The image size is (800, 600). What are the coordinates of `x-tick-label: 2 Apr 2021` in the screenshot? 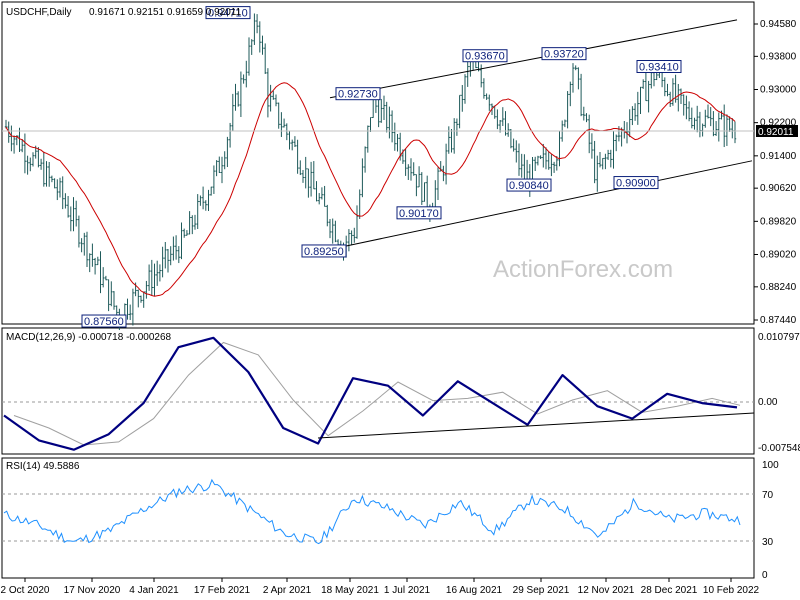 It's located at (287, 590).